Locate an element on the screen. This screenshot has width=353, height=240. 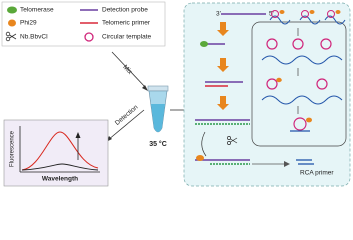
tube is located at coordinates (158, 109).